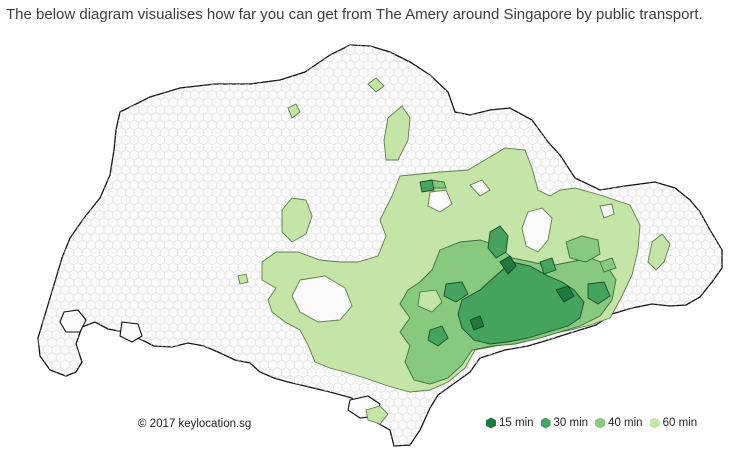  I want to click on legend-item-60-min: 60 min, so click(673, 423).